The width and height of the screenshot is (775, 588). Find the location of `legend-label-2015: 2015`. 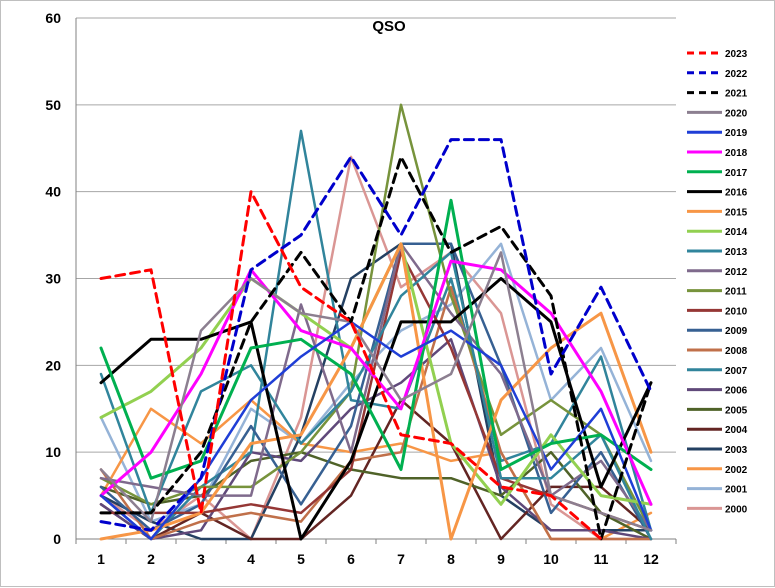

legend-label-2015: 2015 is located at coordinates (736, 212).